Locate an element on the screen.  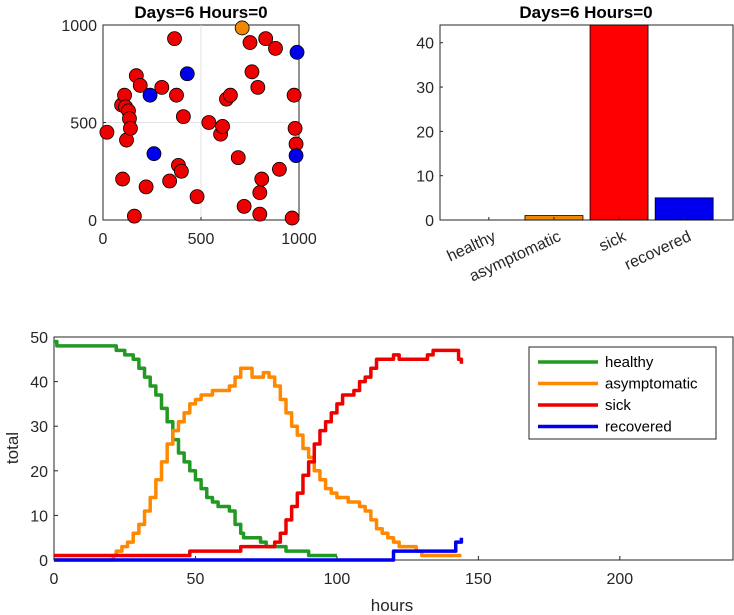
legend-label-recovered: recovered is located at coordinates (638, 427).